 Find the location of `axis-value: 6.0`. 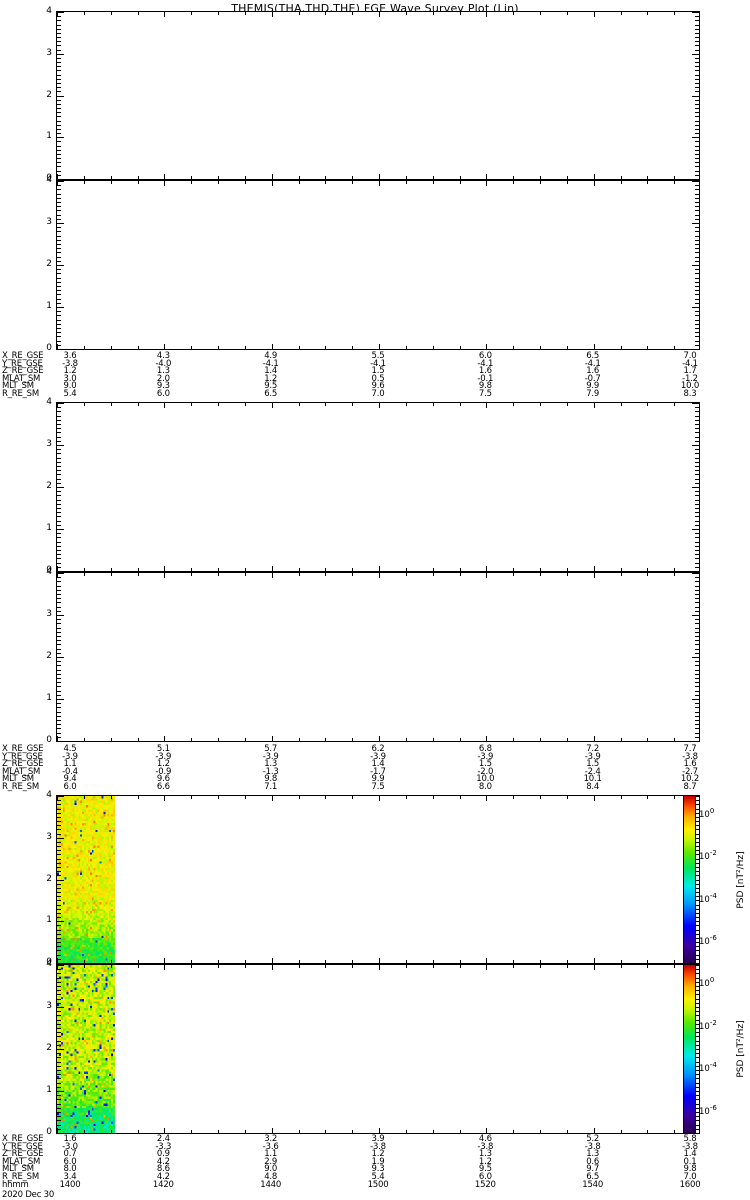

axis-value: 6.0 is located at coordinates (163, 393).